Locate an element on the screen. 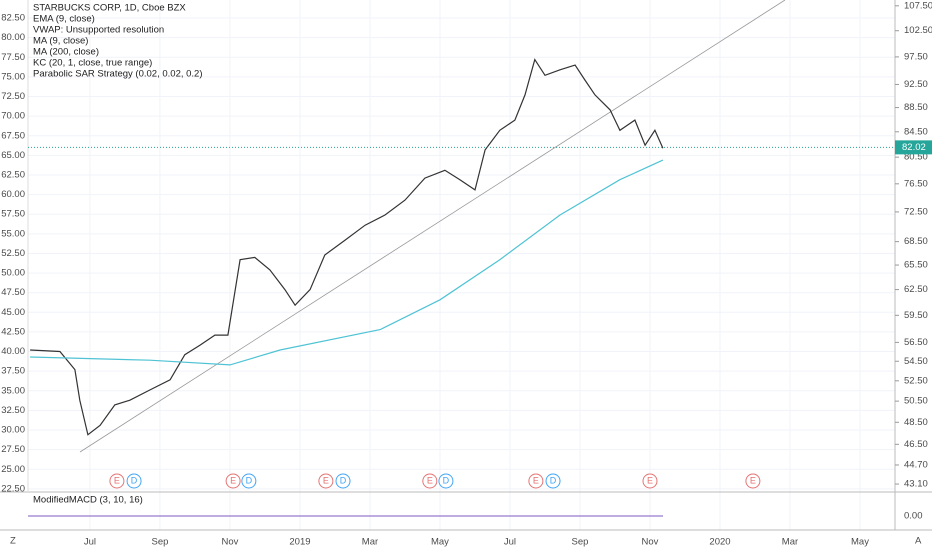 The height and width of the screenshot is (550, 932). y-tick-label: 55.00 is located at coordinates (13, 233).